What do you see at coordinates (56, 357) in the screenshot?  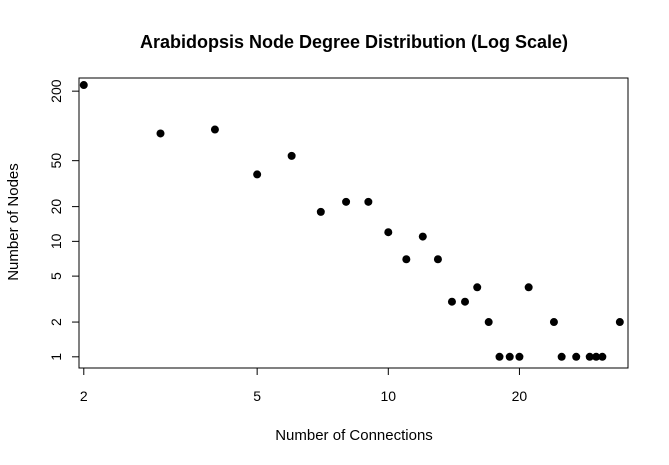 I see `y-tick-label: 1` at bounding box center [56, 357].